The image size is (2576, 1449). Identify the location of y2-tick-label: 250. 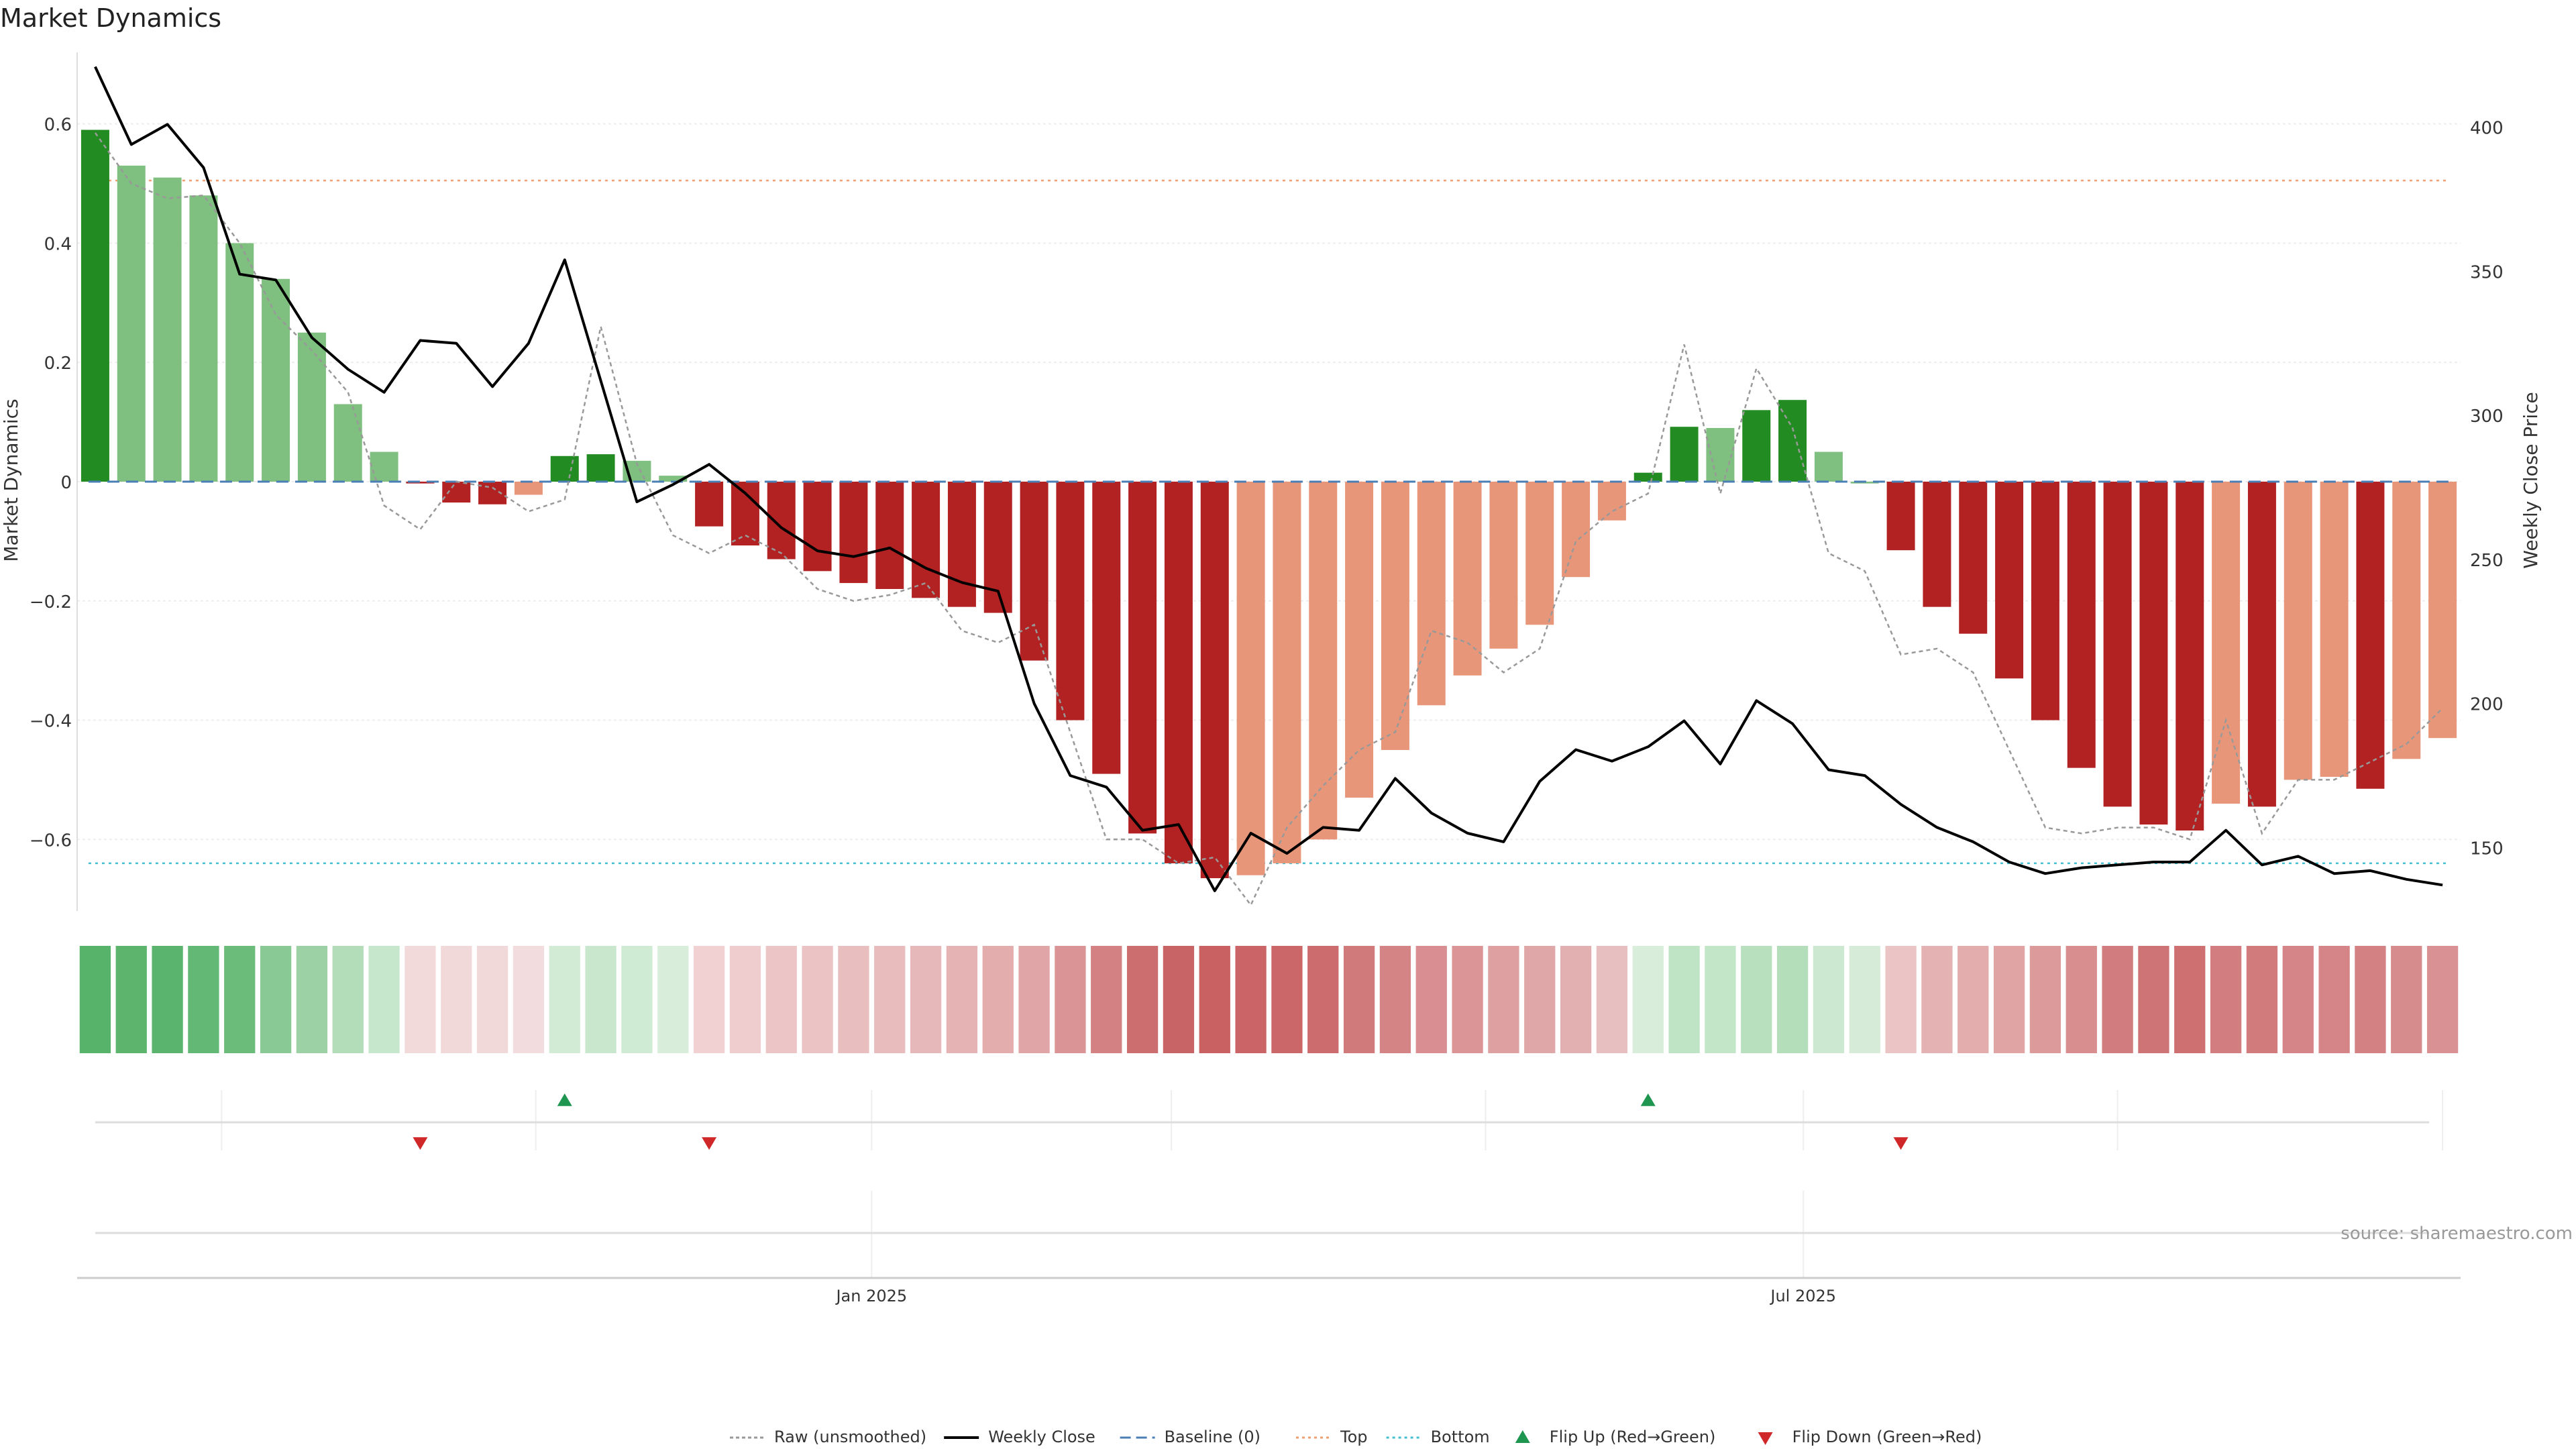
(2487, 561).